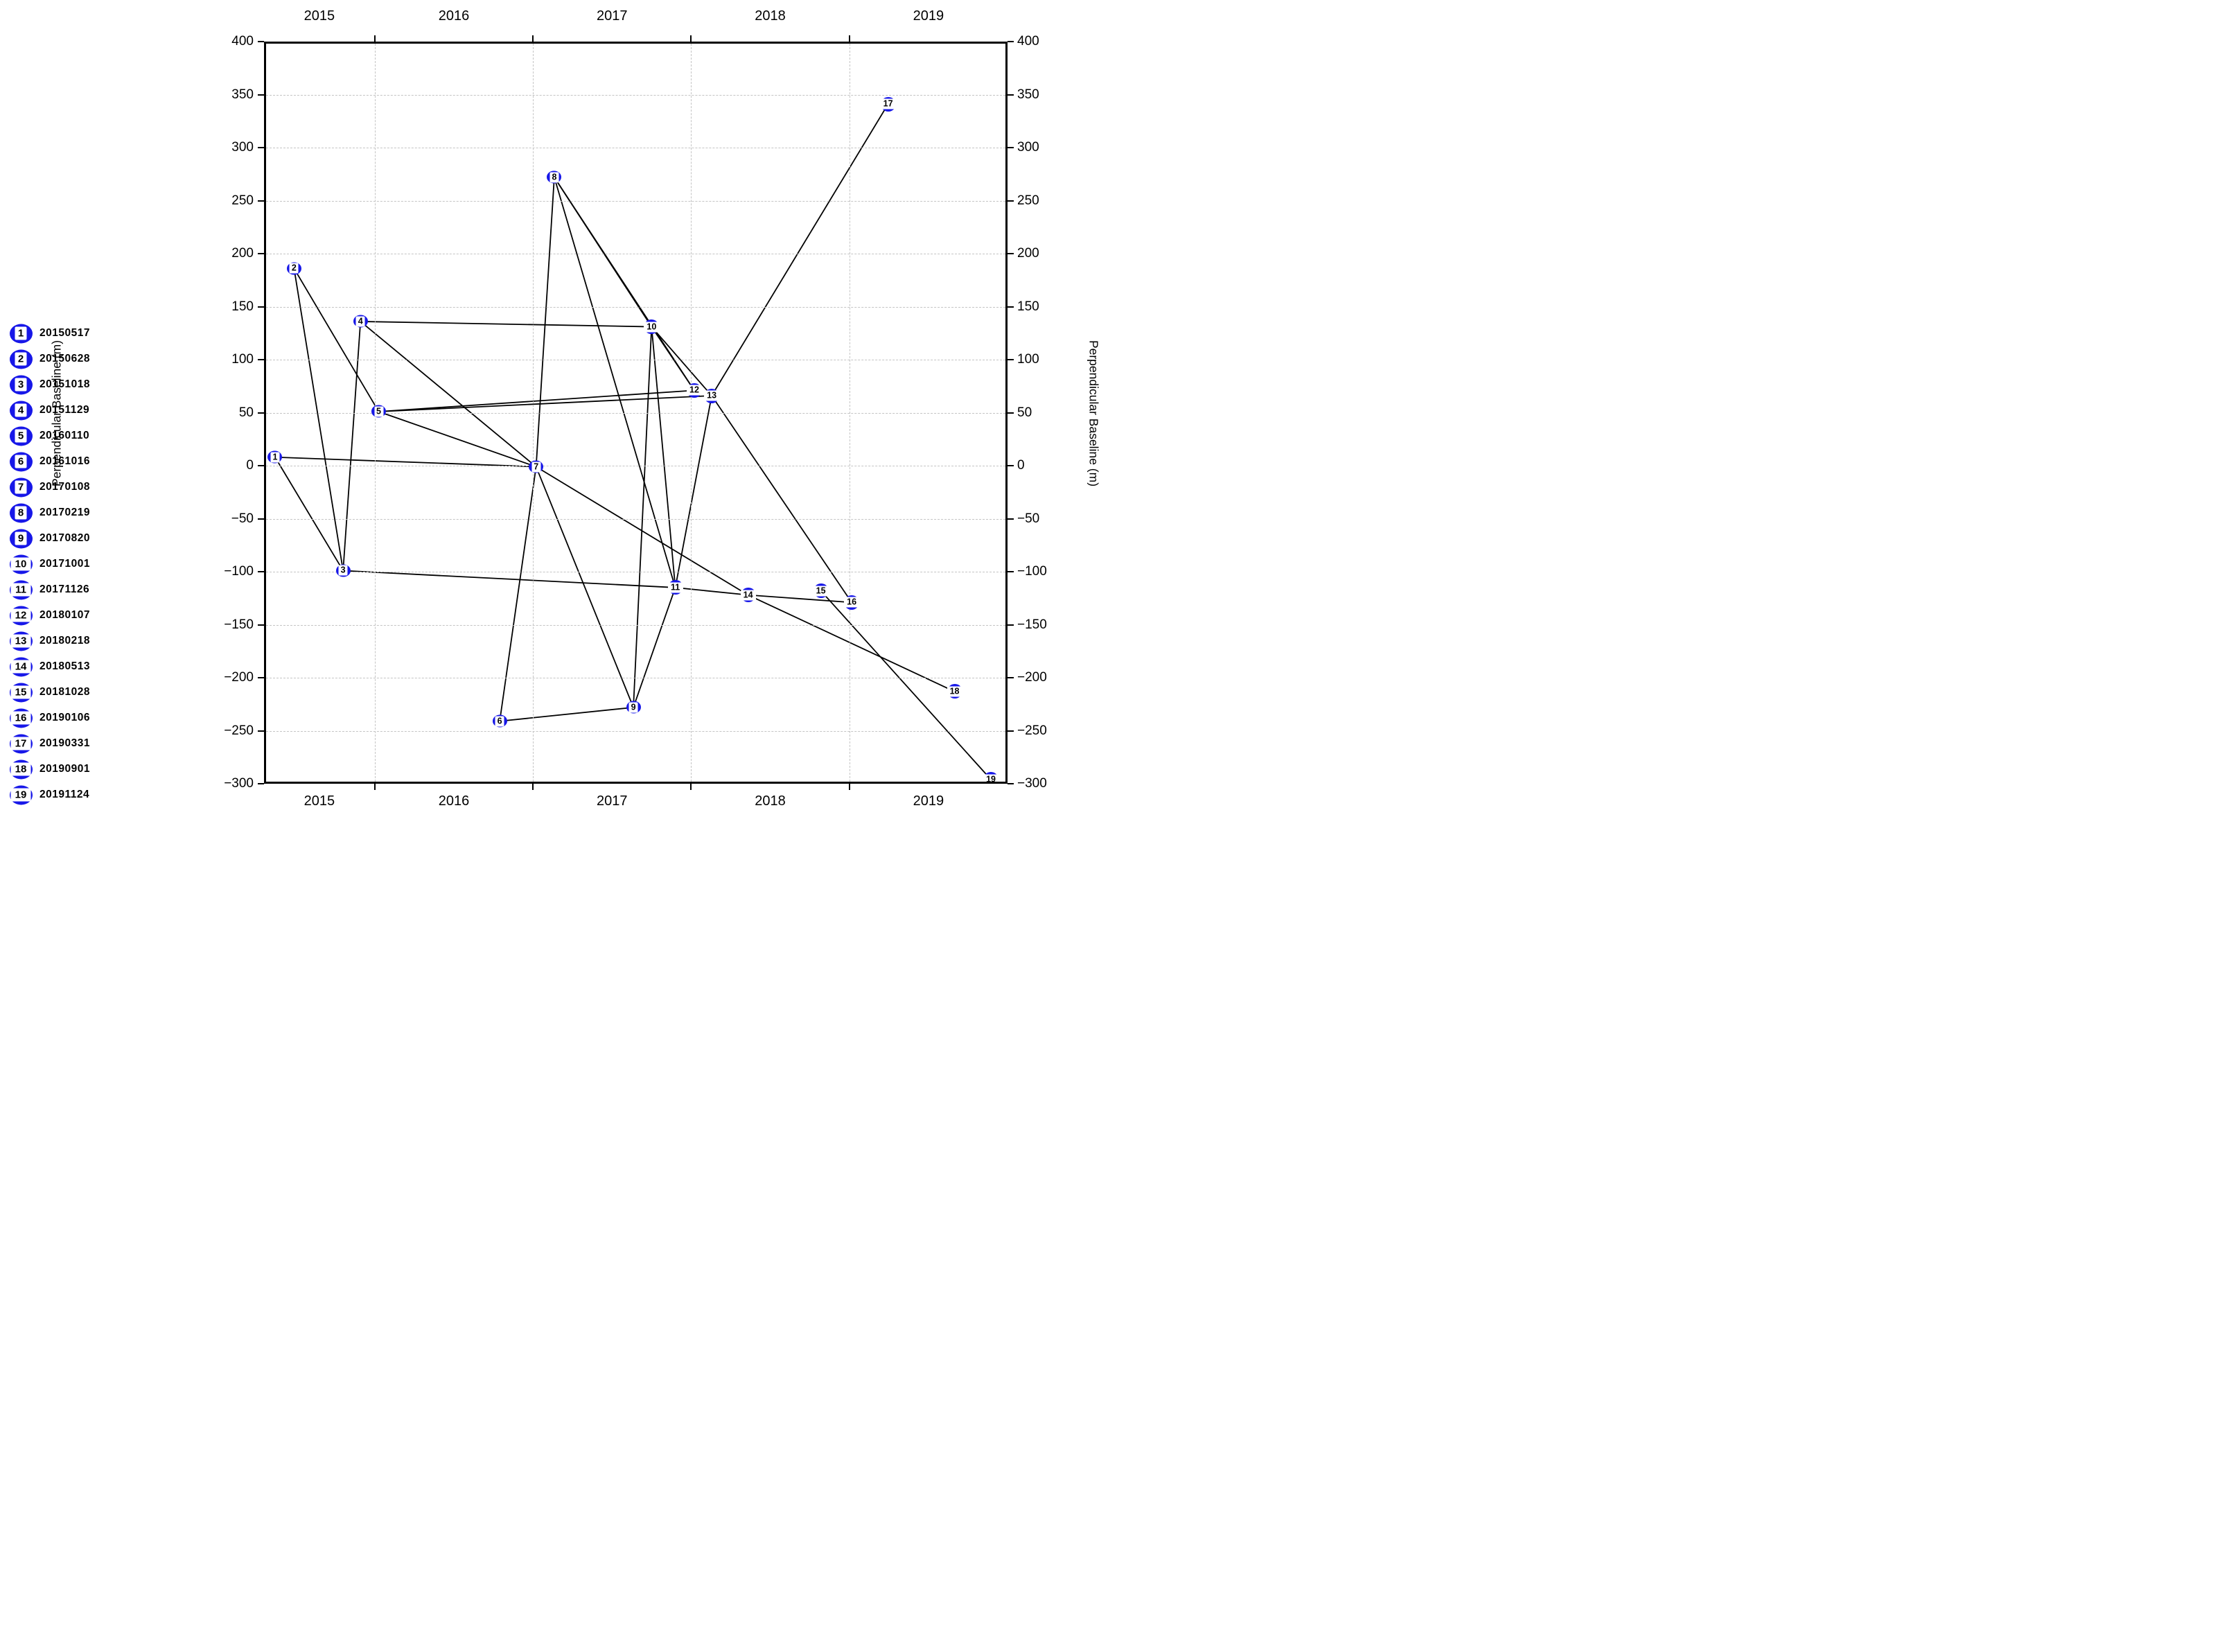 The width and height of the screenshot is (2234, 1652). I want to click on legend-marker-icon: 2, so click(21, 359).